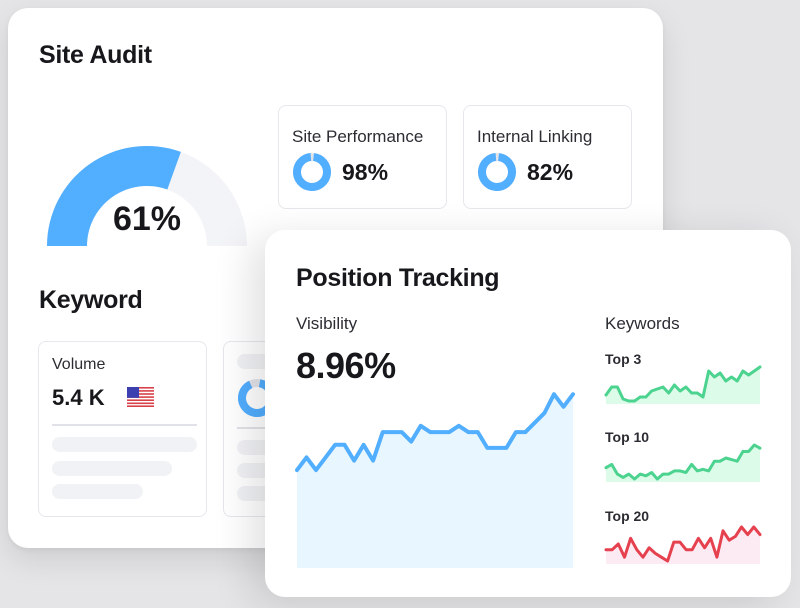  What do you see at coordinates (398, 278) in the screenshot?
I see `position-tracking-title: Position Tracking` at bounding box center [398, 278].